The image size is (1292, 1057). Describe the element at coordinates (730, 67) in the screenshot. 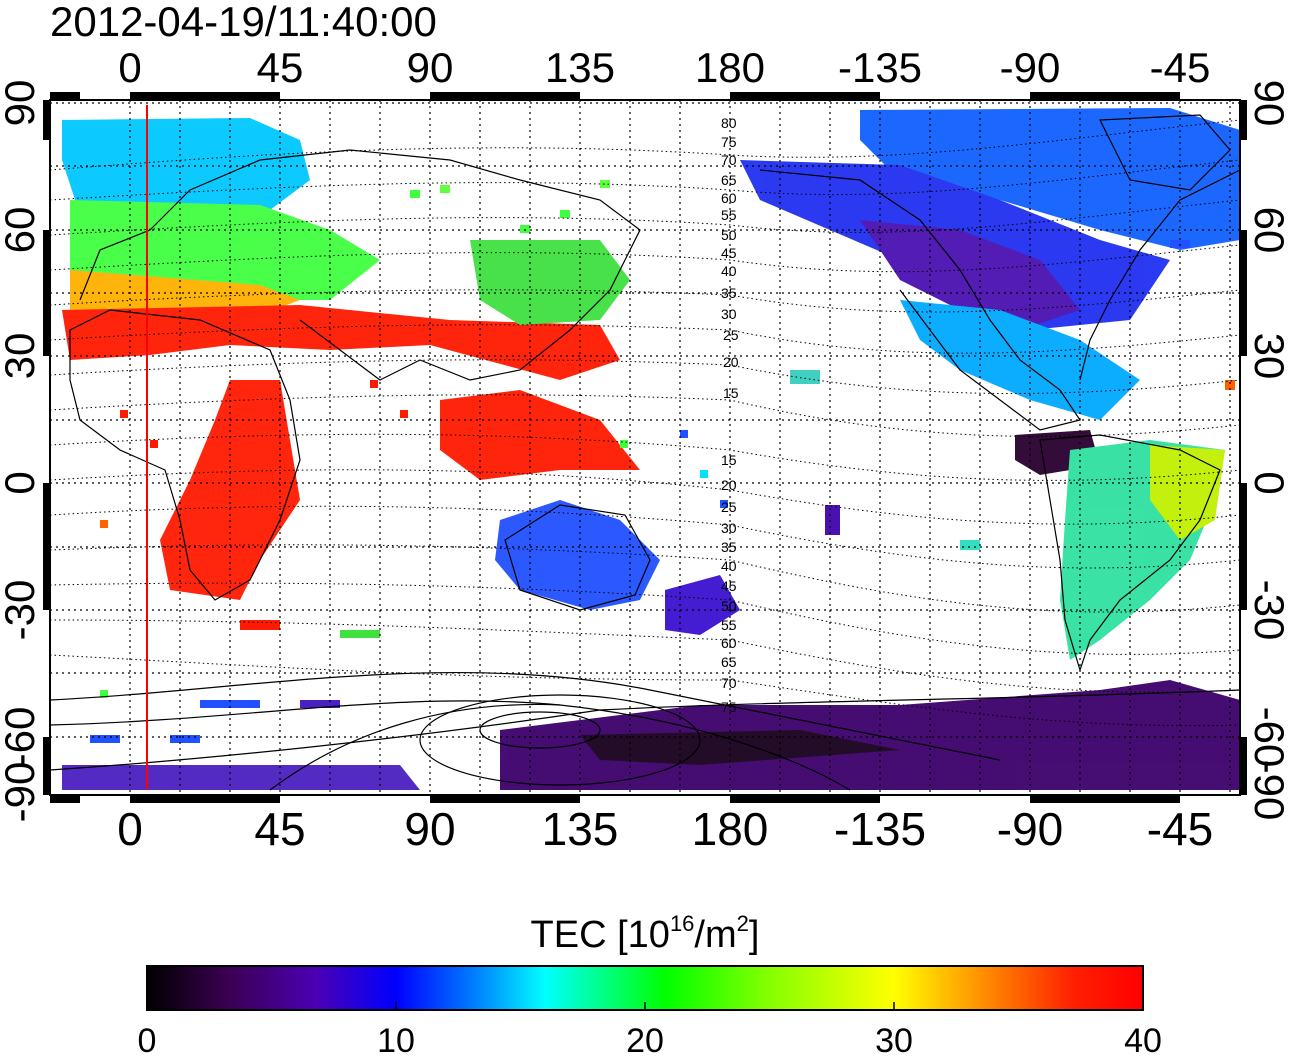

I see `top-lon-label: 180` at that location.